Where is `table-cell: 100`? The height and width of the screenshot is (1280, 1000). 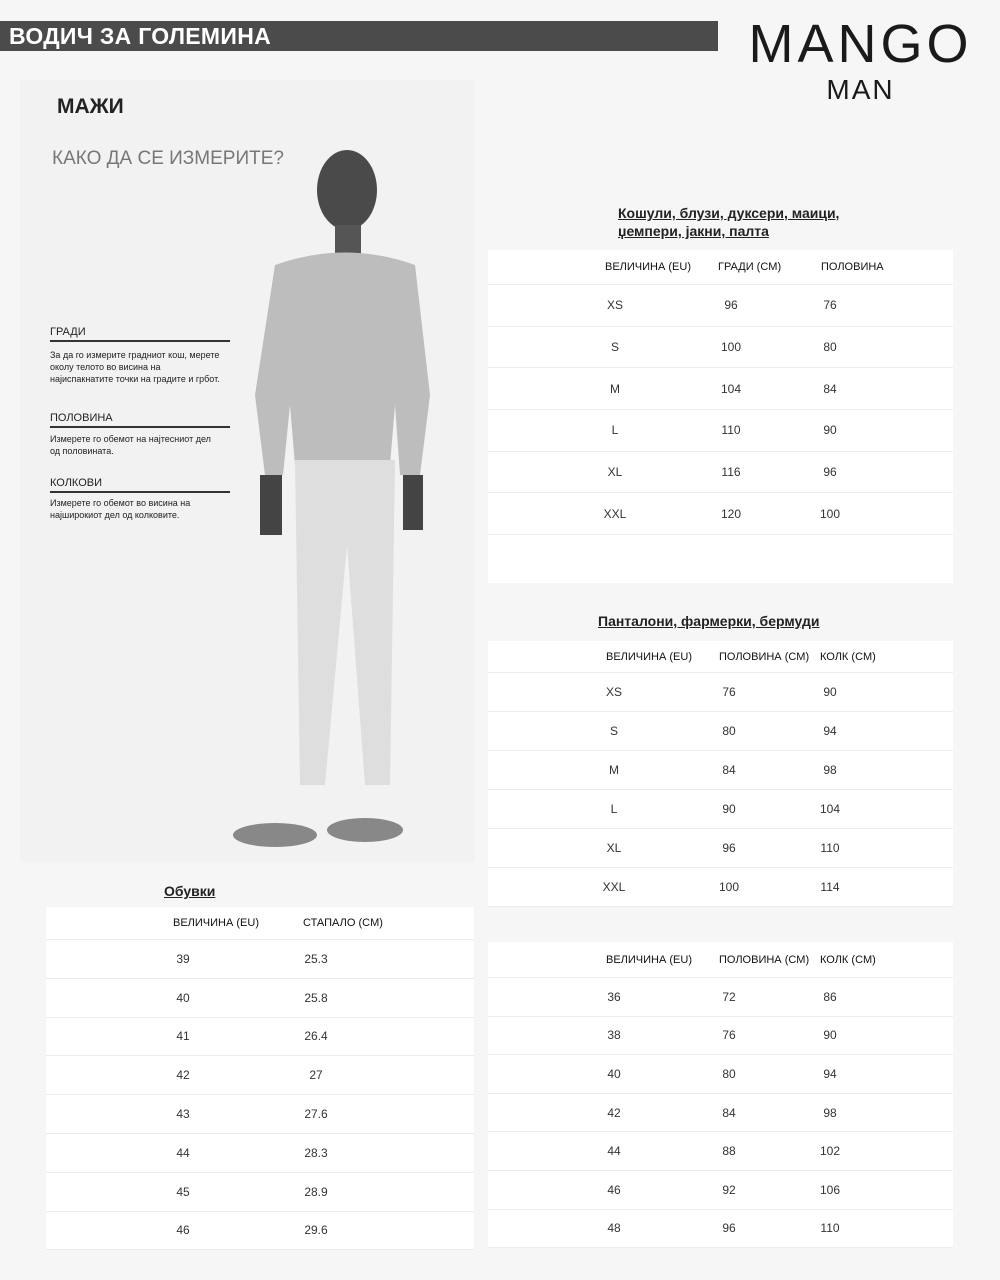
table-cell: 100 is located at coordinates (830, 513).